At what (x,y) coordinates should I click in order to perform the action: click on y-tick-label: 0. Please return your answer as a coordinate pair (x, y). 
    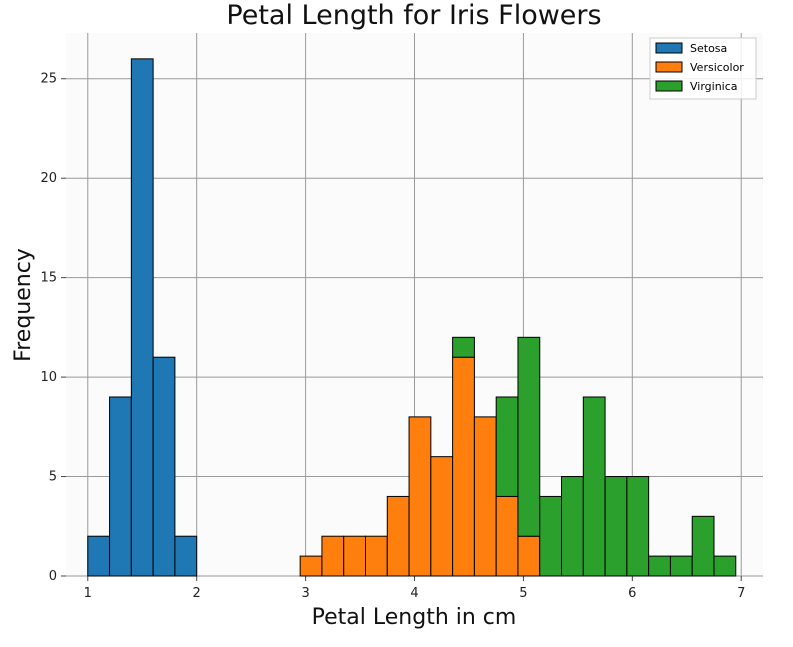
    Looking at the image, I should click on (53, 576).